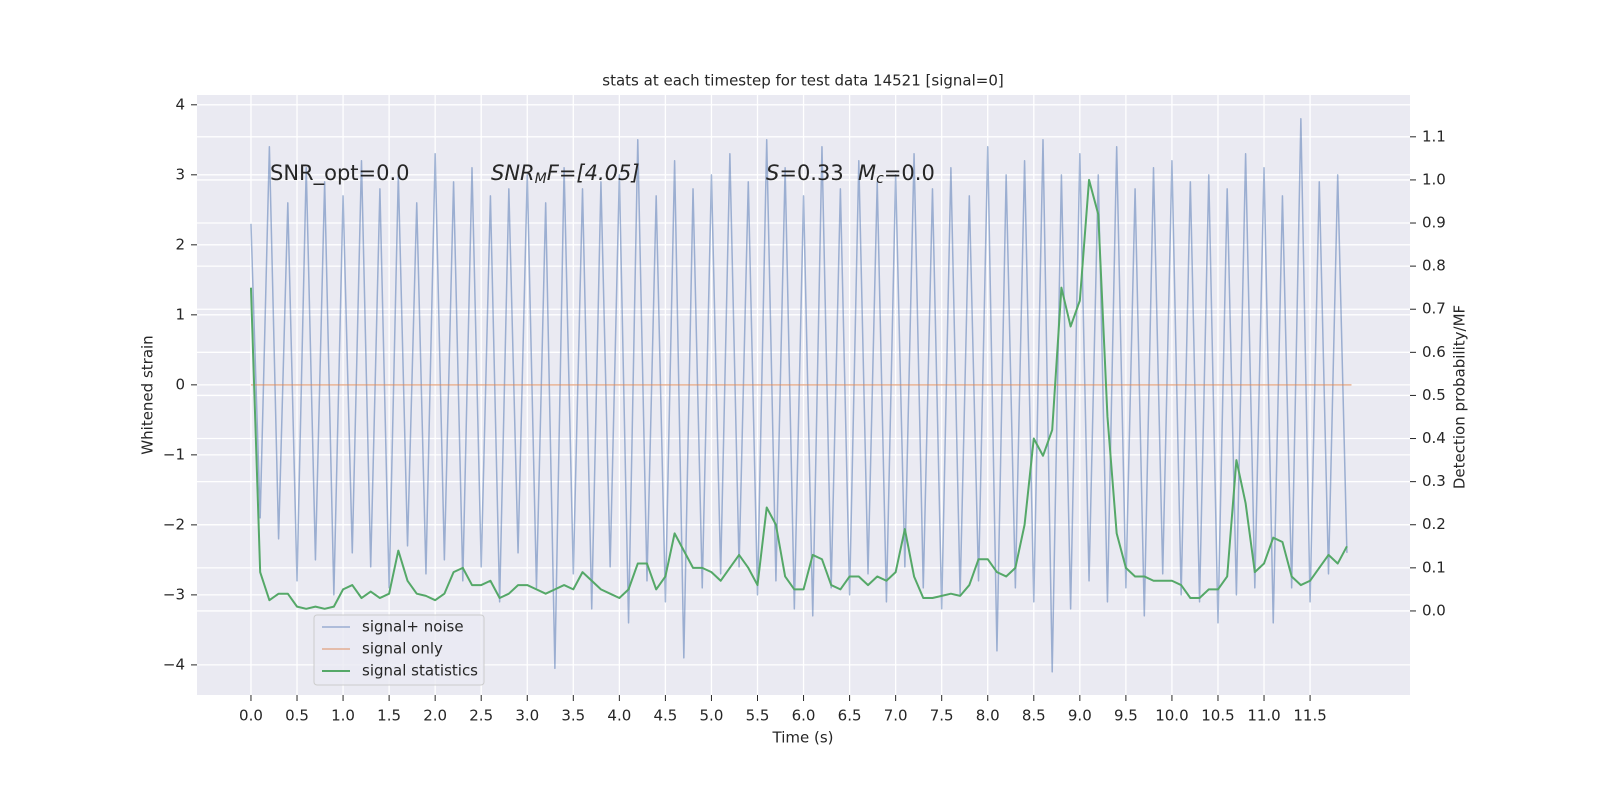 The image size is (1600, 800). I want to click on x-tick-label: 2.5, so click(481, 716).